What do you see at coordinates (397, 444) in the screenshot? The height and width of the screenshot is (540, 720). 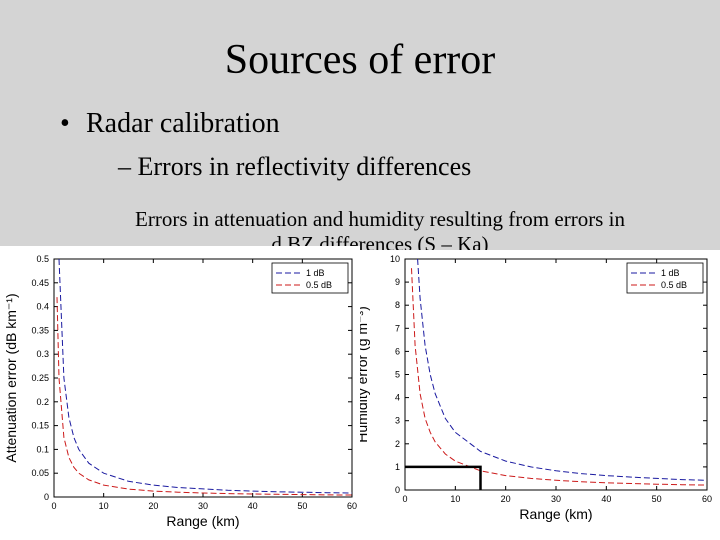 I see `y-tick-label: 2` at bounding box center [397, 444].